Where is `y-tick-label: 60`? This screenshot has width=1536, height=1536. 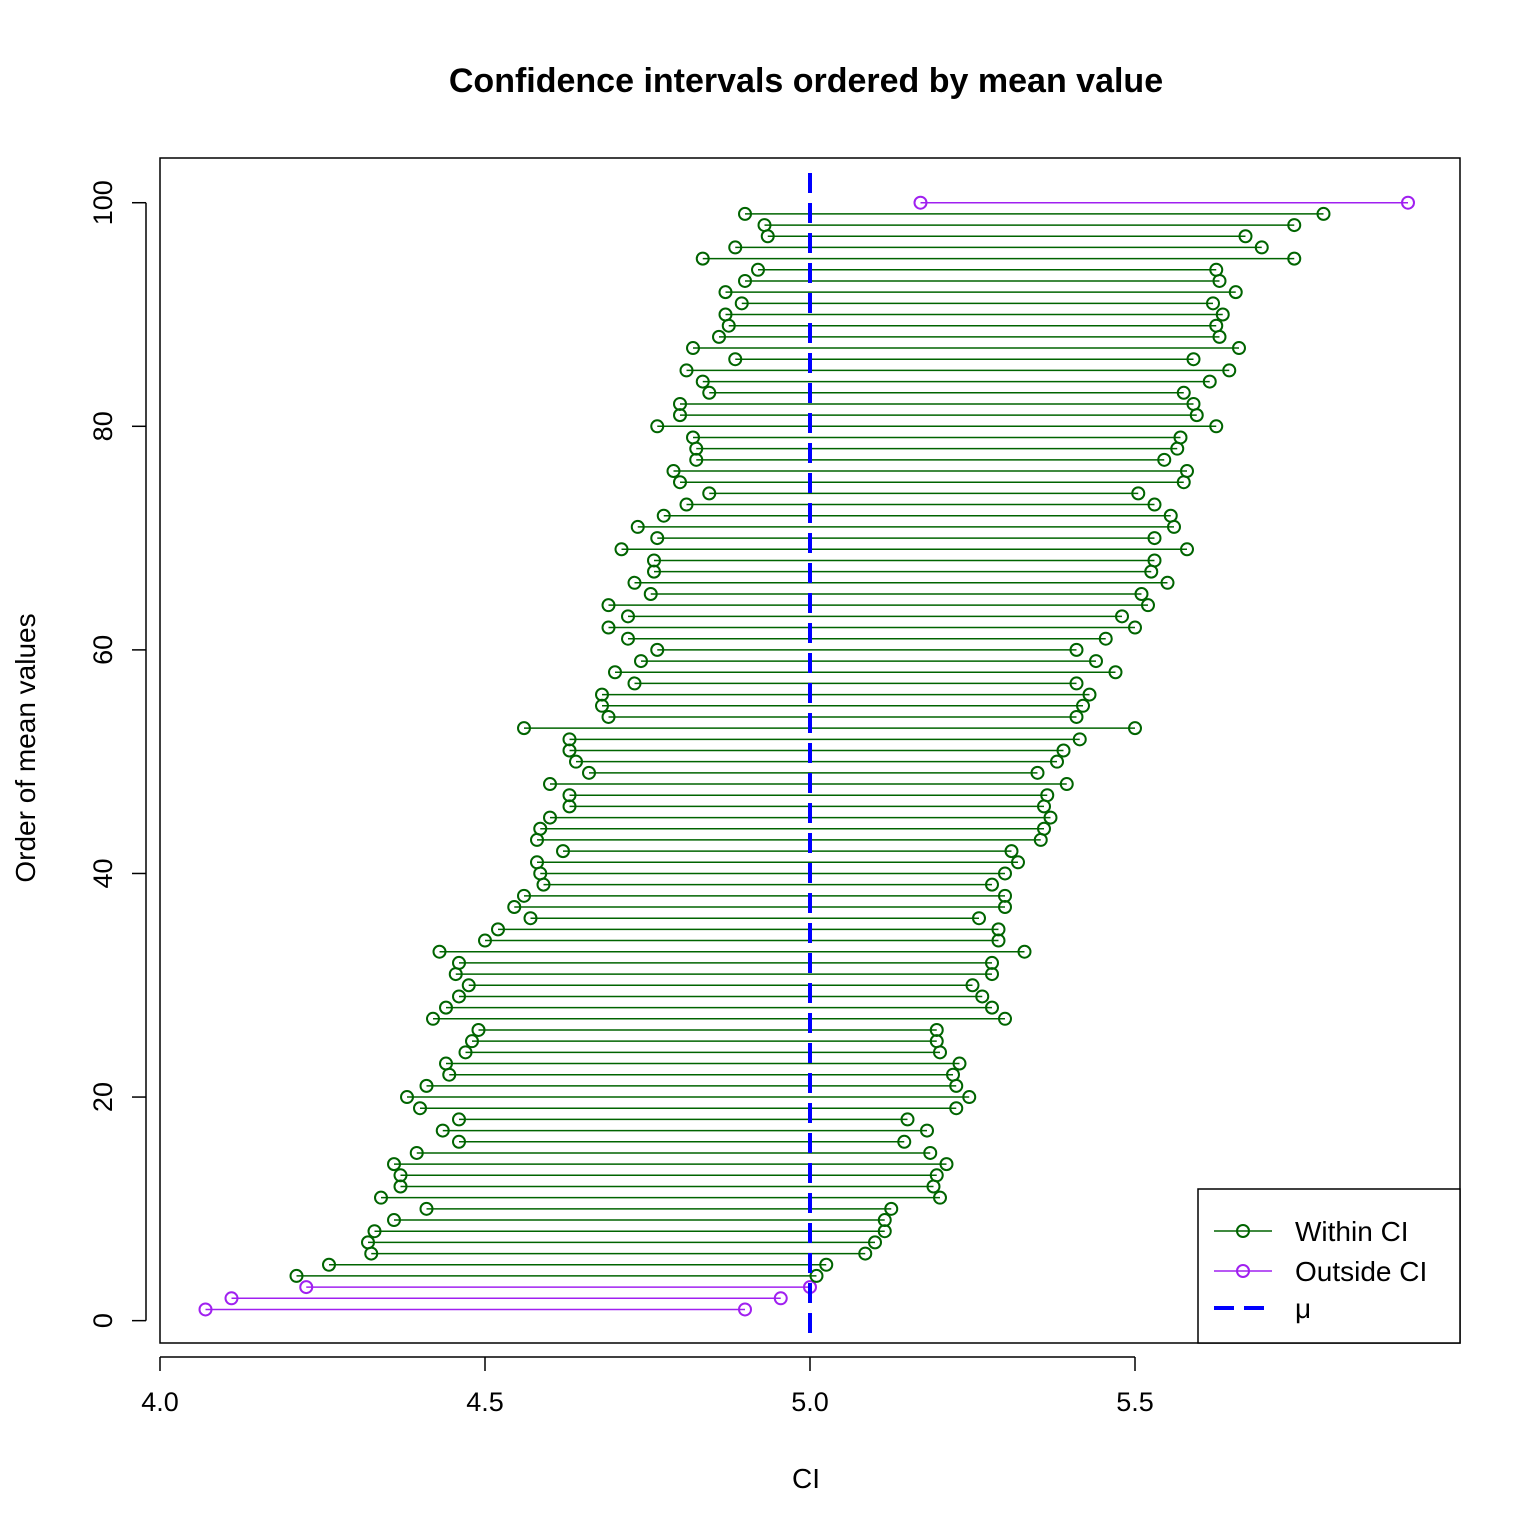 y-tick-label: 60 is located at coordinates (103, 650).